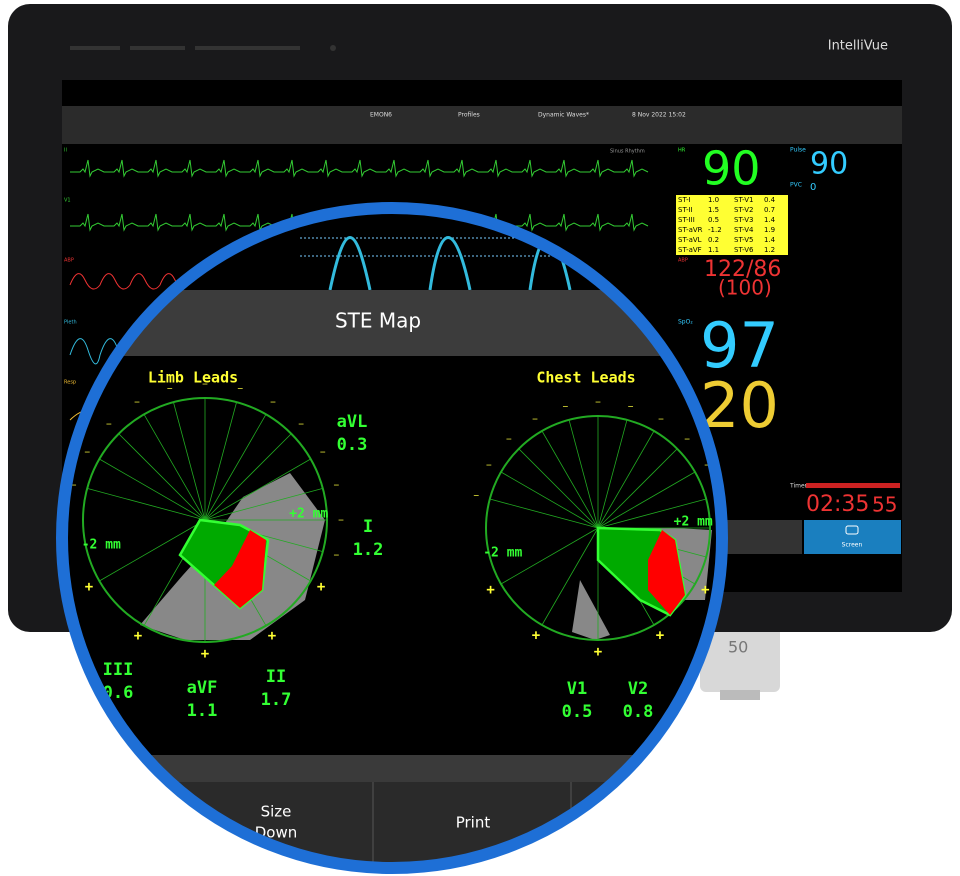  Describe the element at coordinates (118, 670) in the screenshot. I see `lead-name: III` at that location.